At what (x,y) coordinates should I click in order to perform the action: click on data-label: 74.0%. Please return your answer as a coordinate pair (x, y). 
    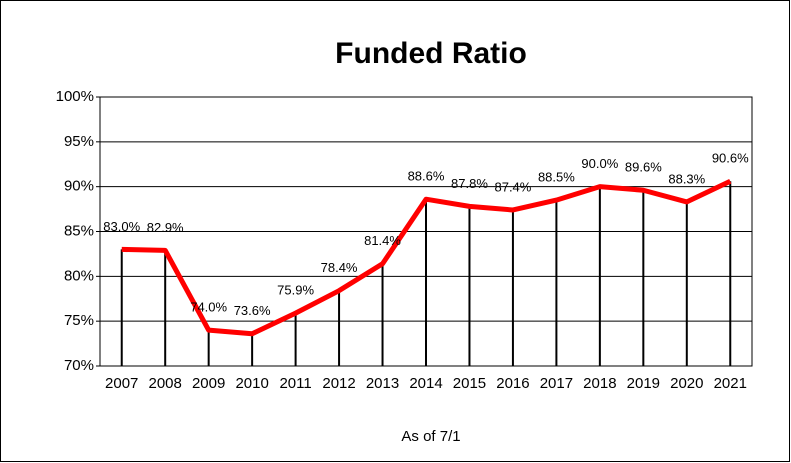
    Looking at the image, I should click on (208, 307).